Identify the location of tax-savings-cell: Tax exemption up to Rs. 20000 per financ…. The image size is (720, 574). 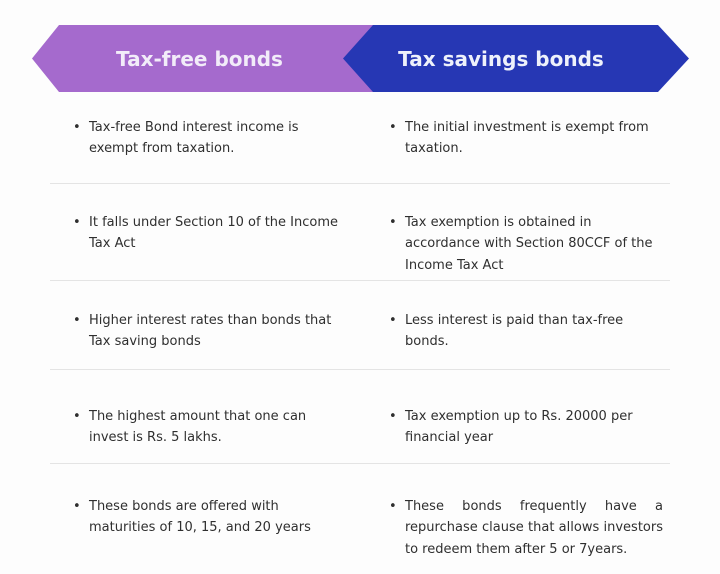
(515, 434).